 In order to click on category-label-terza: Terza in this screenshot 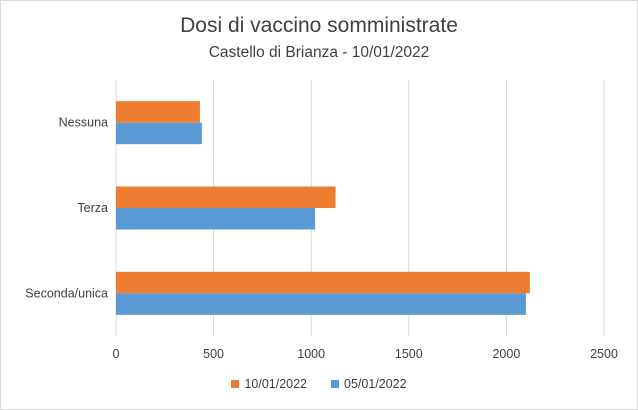, I will do `click(92, 208)`.